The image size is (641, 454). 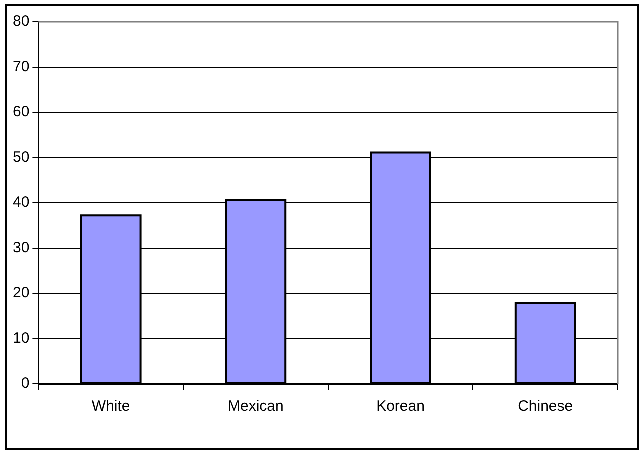 I want to click on y-tick-label: 70, so click(x=21, y=67).